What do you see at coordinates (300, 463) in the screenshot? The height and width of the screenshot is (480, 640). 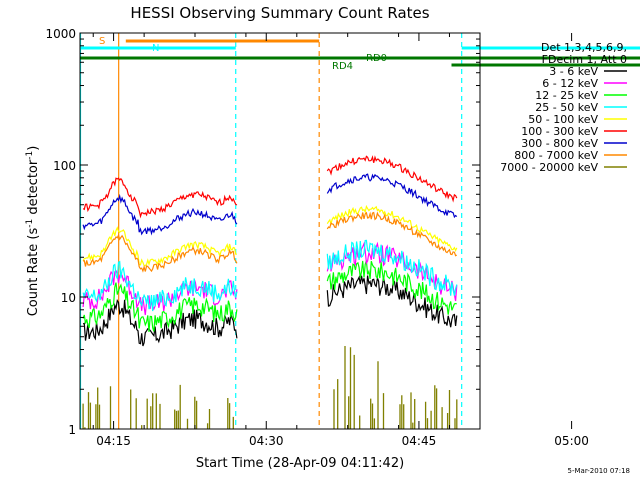 I see `x-axis-label: Start Time (28-Apr-09 04:11:42)` at bounding box center [300, 463].